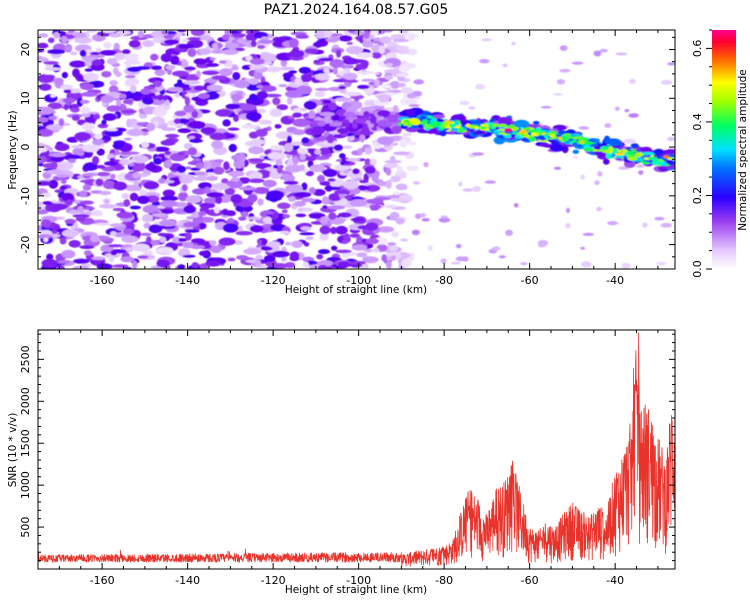 The width and height of the screenshot is (750, 600). Describe the element at coordinates (13, 450) in the screenshot. I see `snr-y-axis-label: SNR (10 * v/v)` at that location.